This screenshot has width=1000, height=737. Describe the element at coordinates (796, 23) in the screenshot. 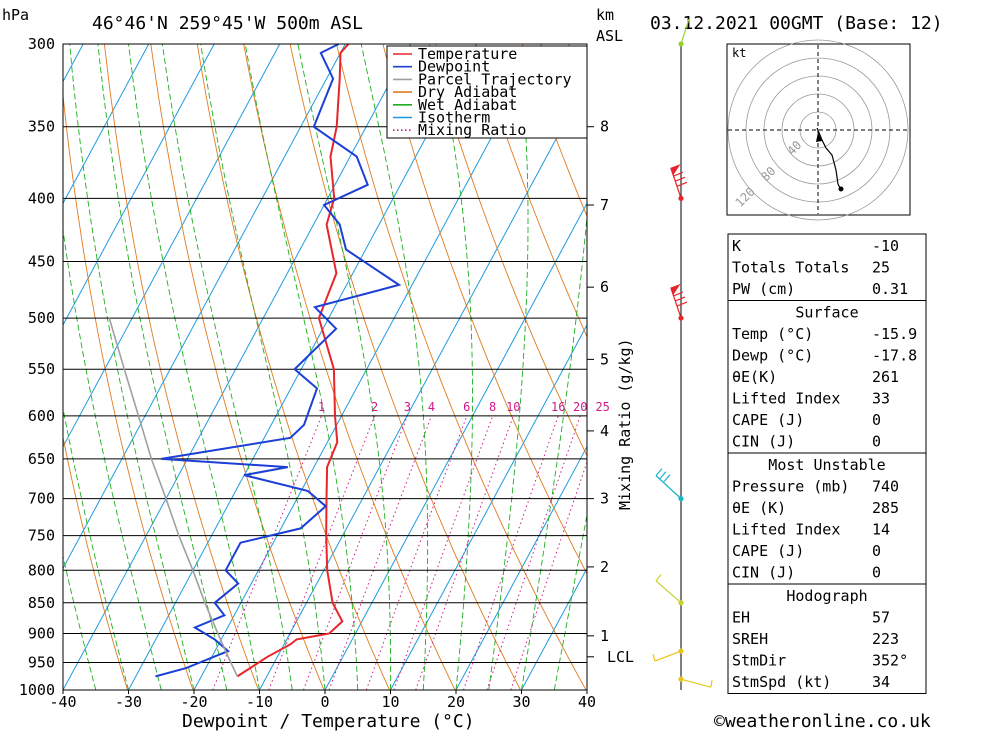

I see `datetime-title: 03.12.2021 00GMT (Base: 12)` at that location.